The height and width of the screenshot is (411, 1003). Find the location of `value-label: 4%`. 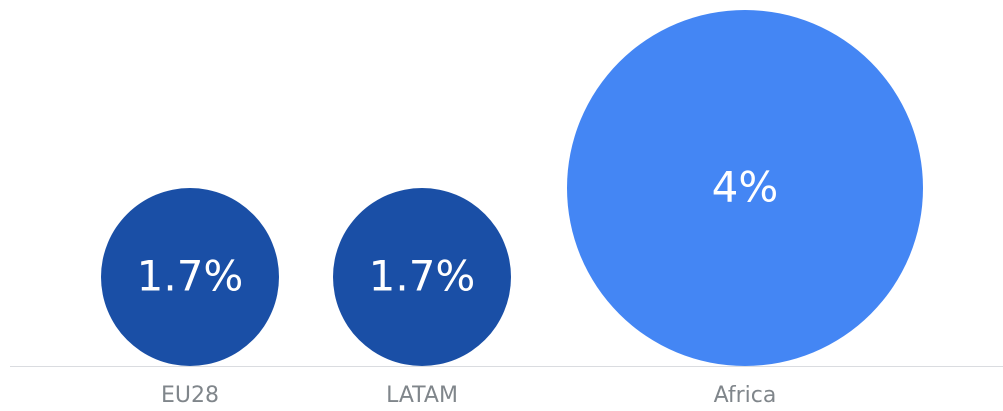

value-label: 4% is located at coordinates (745, 187).